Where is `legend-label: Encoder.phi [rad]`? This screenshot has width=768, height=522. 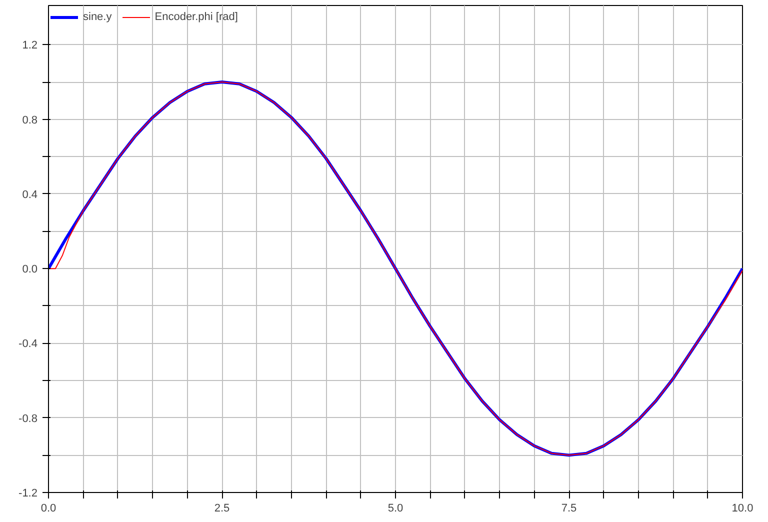 legend-label: Encoder.phi [rad] is located at coordinates (196, 17).